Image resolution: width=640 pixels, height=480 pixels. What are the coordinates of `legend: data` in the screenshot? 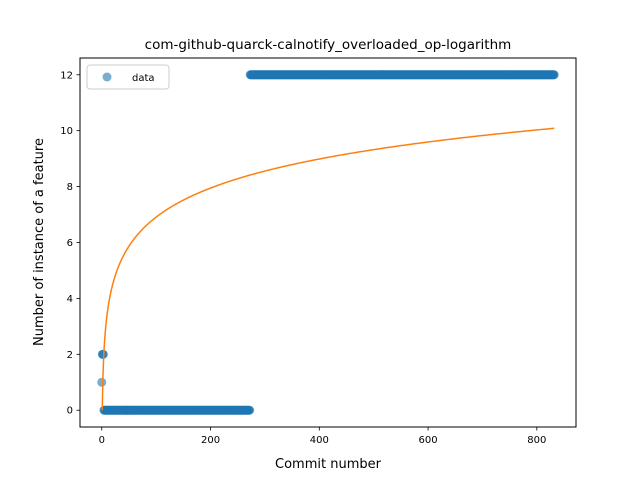 It's located at (128, 77).